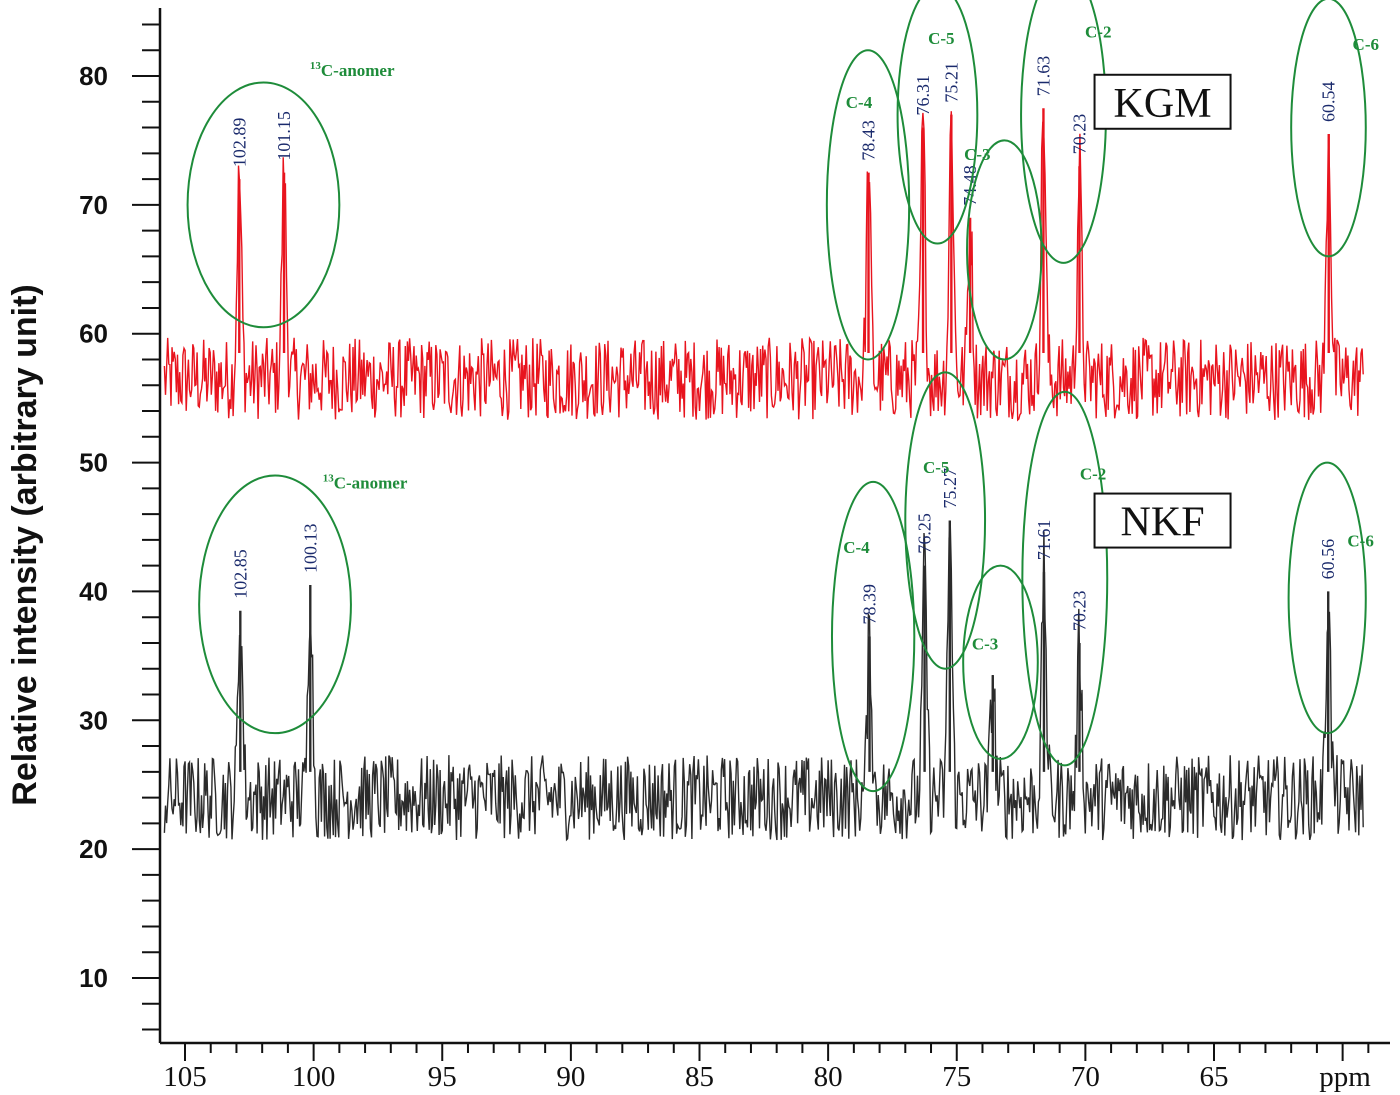 The height and width of the screenshot is (1095, 1400). I want to click on sample-label: KGM, so click(1163, 104).